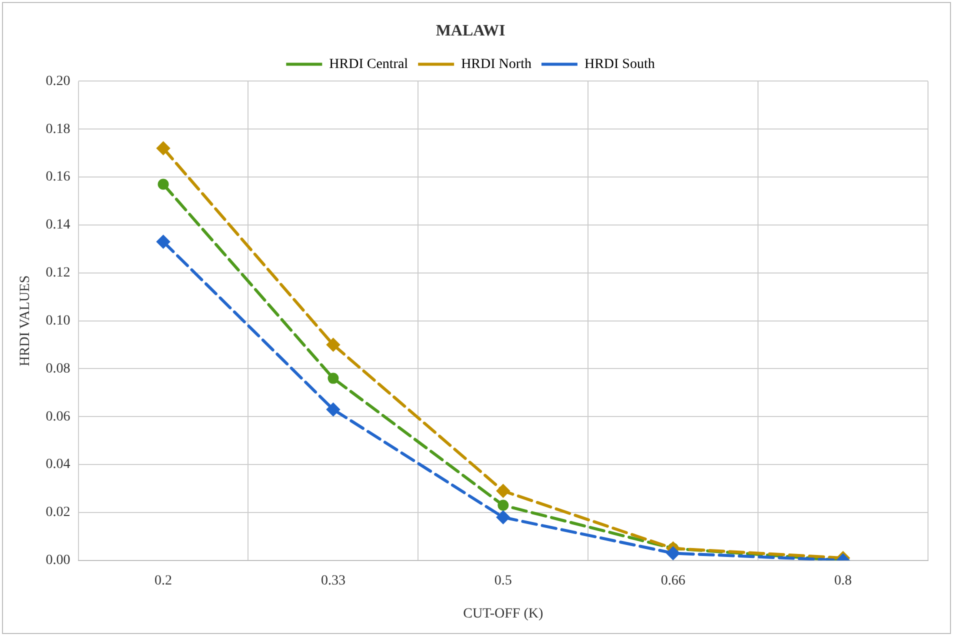 This screenshot has height=638, width=955. I want to click on y-tick-label: 0.10, so click(58, 320).